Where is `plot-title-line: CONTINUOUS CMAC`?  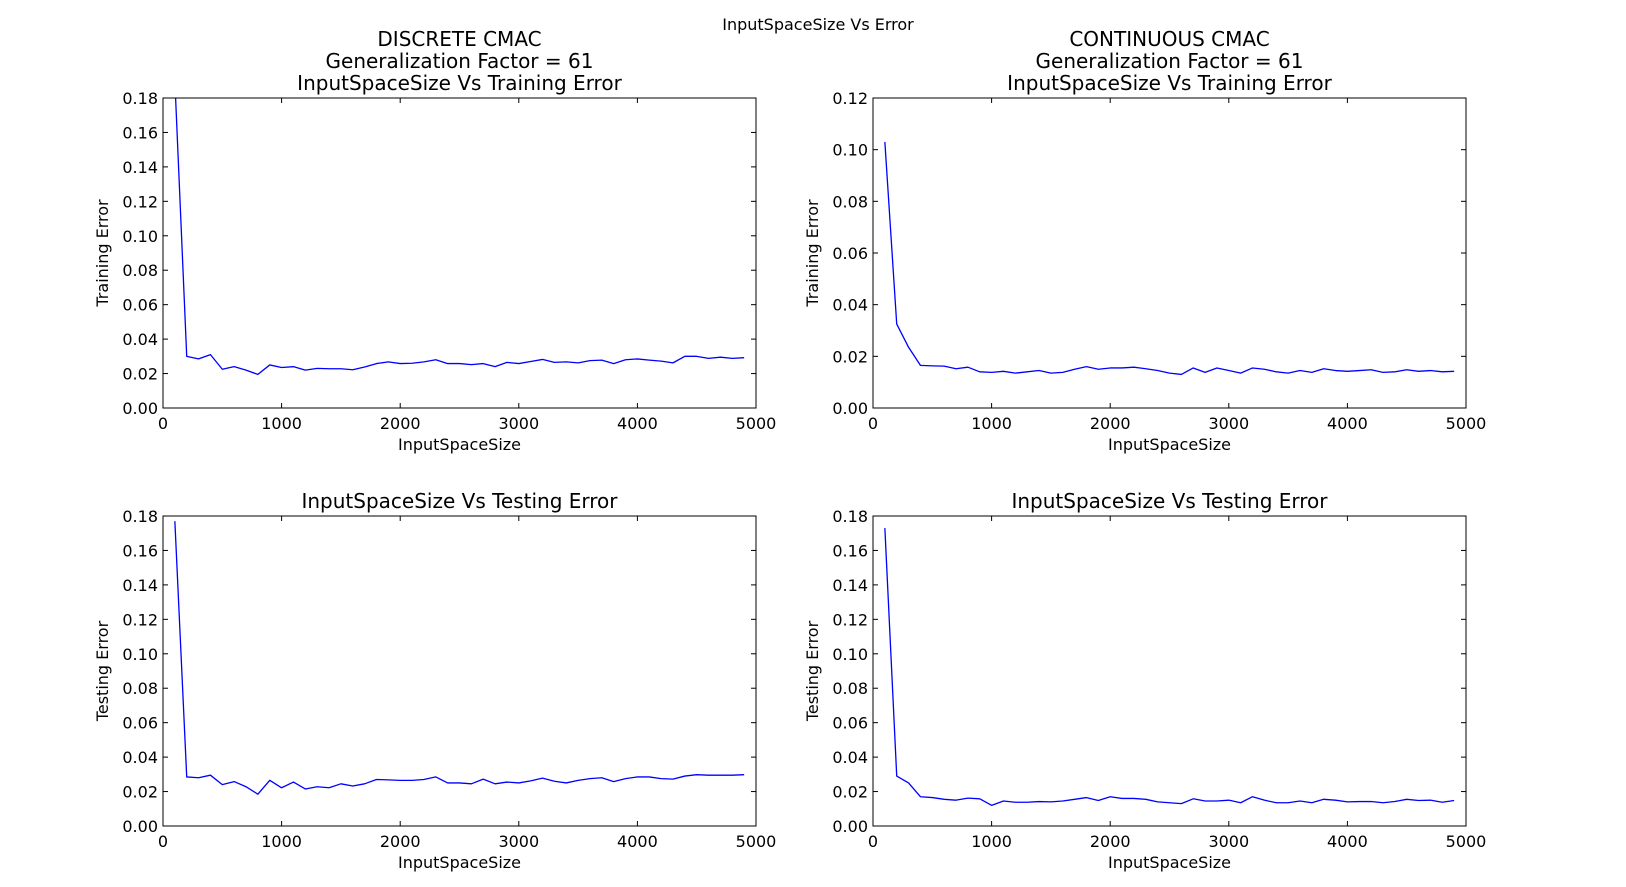 plot-title-line: CONTINUOUS CMAC is located at coordinates (1169, 39).